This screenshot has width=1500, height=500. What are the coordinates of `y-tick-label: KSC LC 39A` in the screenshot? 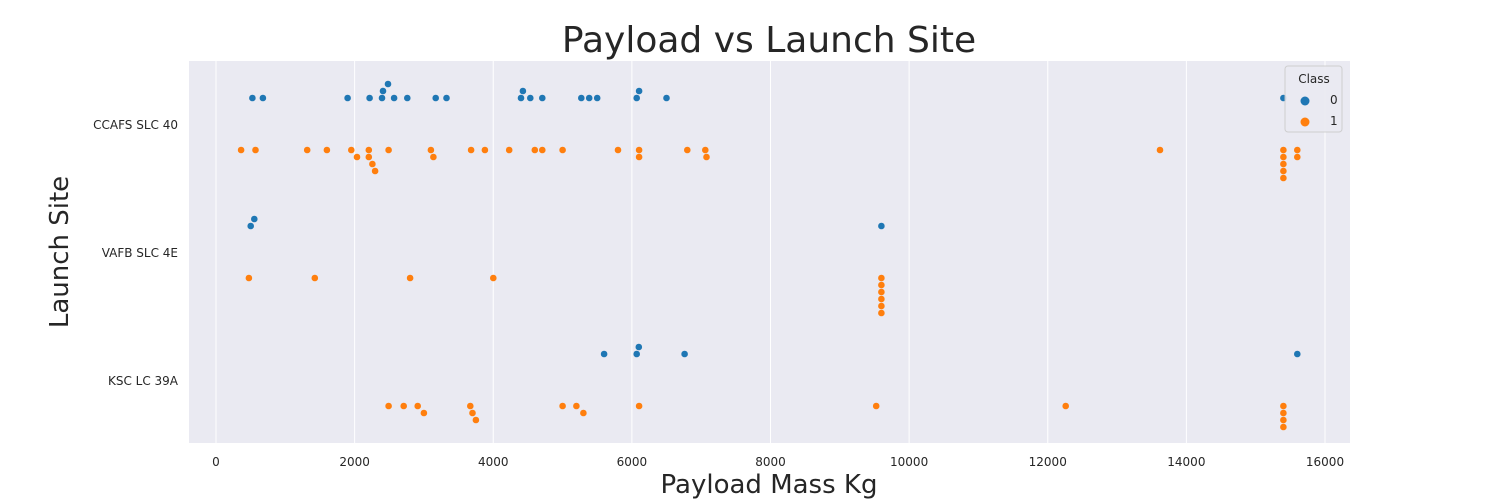 It's located at (143, 381).